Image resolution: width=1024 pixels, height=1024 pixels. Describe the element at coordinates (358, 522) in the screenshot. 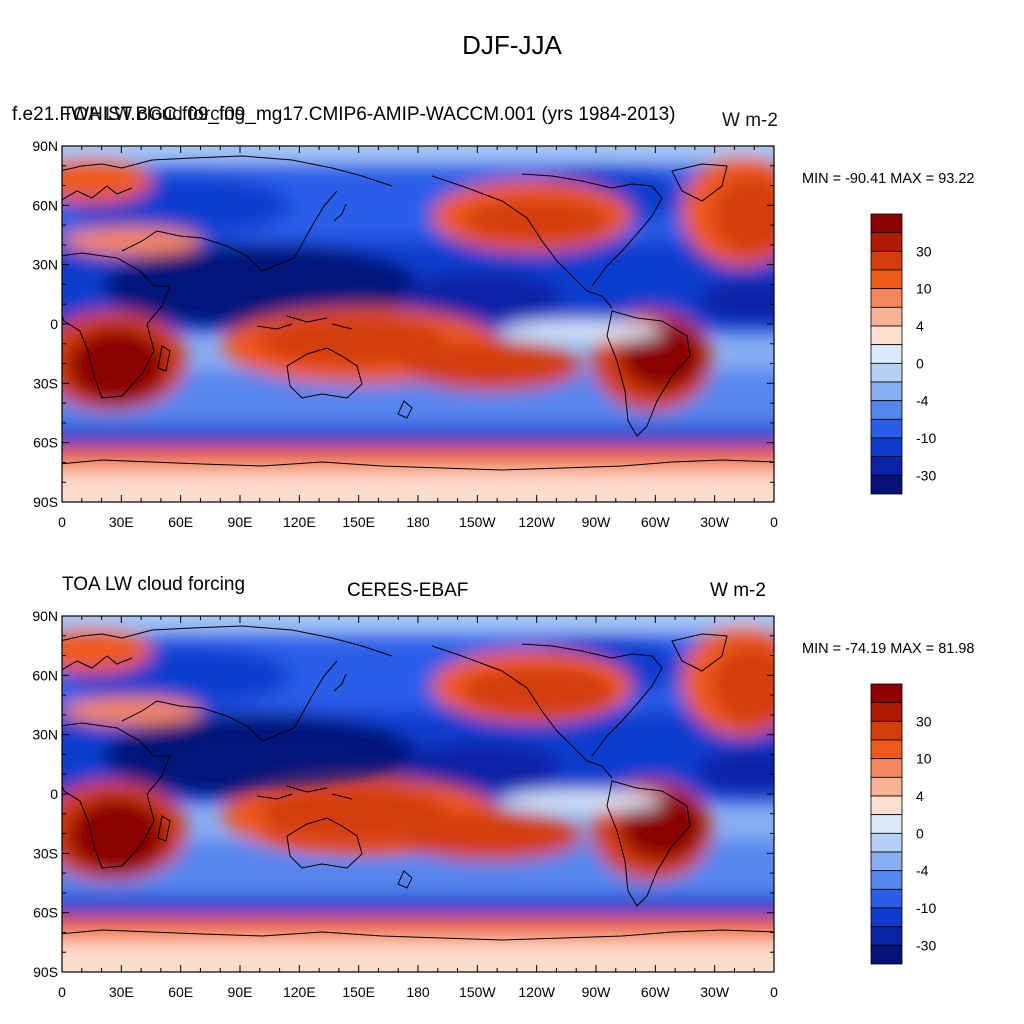

I see `panel1-lon-label: 150E` at that location.